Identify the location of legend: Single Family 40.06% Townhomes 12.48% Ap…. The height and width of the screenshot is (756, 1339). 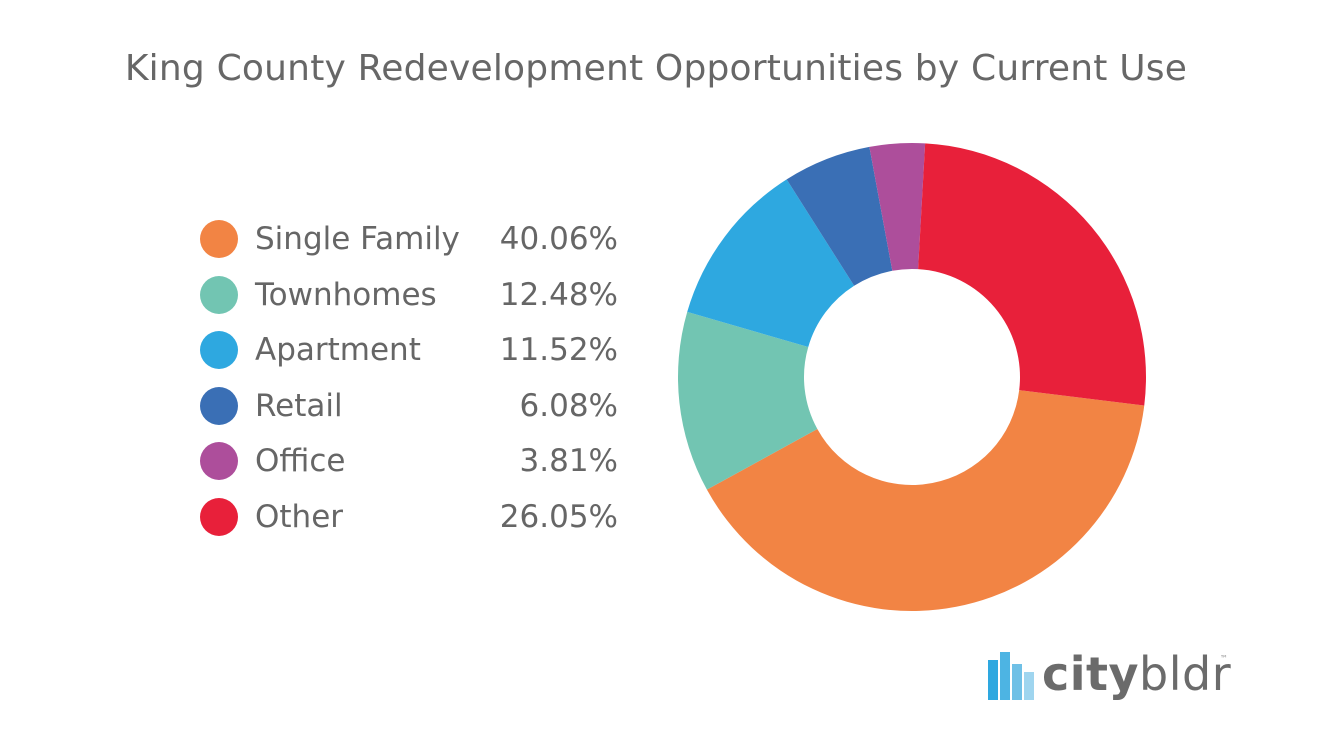
(415, 379).